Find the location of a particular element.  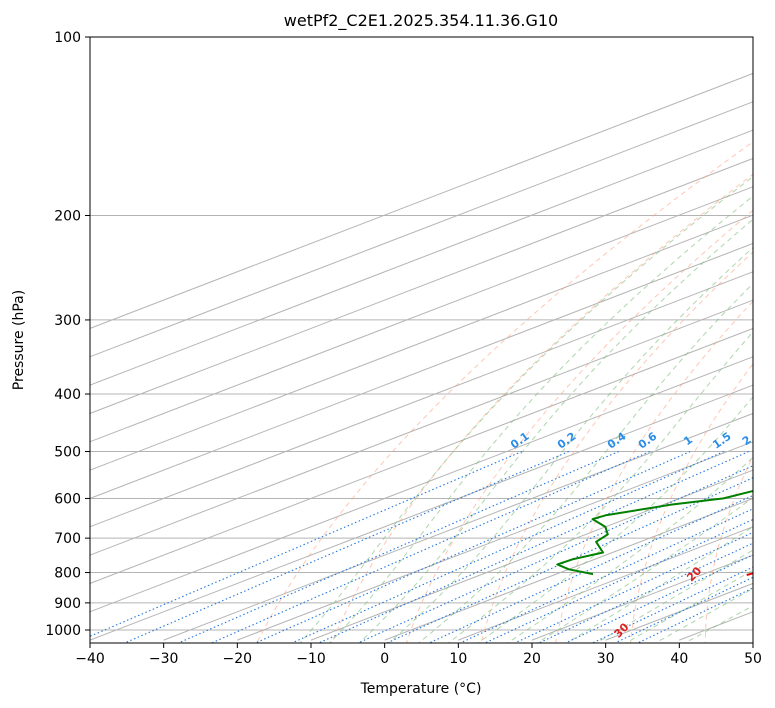

profile-lines is located at coordinates (654, 533).